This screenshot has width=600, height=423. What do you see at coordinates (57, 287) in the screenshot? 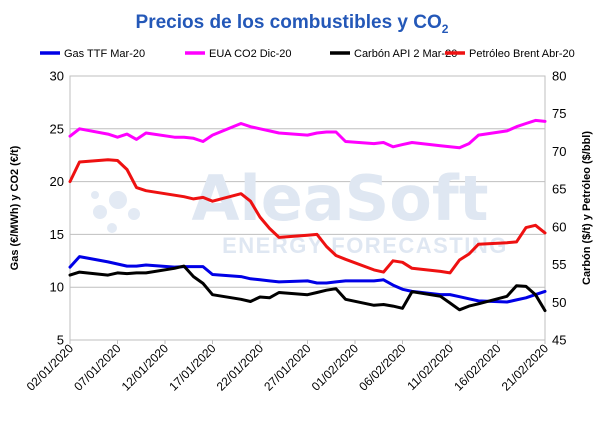
I see `y-left-tick-label: 10` at bounding box center [57, 287].